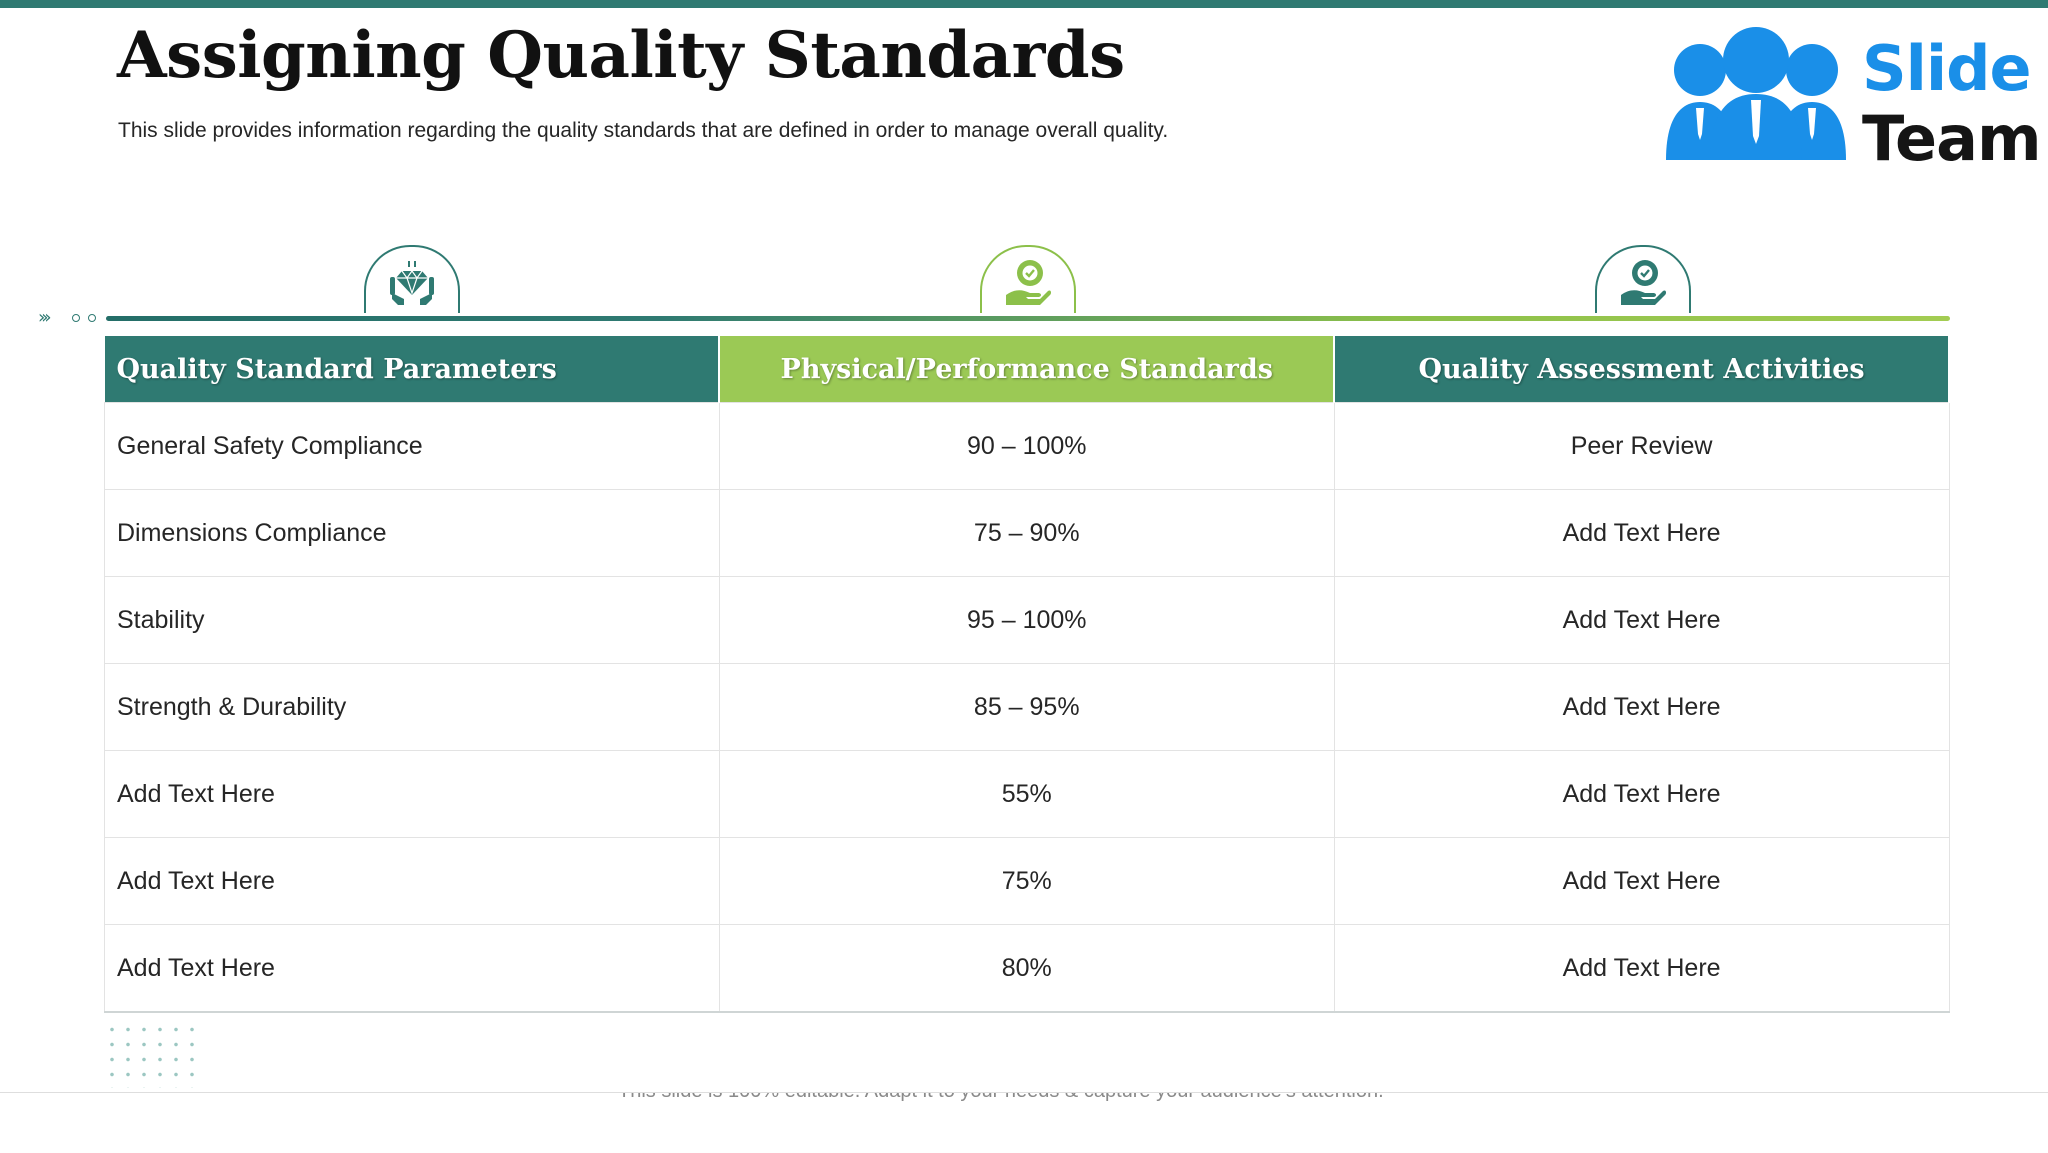 The height and width of the screenshot is (1153, 2048). Describe the element at coordinates (412, 707) in the screenshot. I see `parameter-cell: Strength & Durability` at that location.